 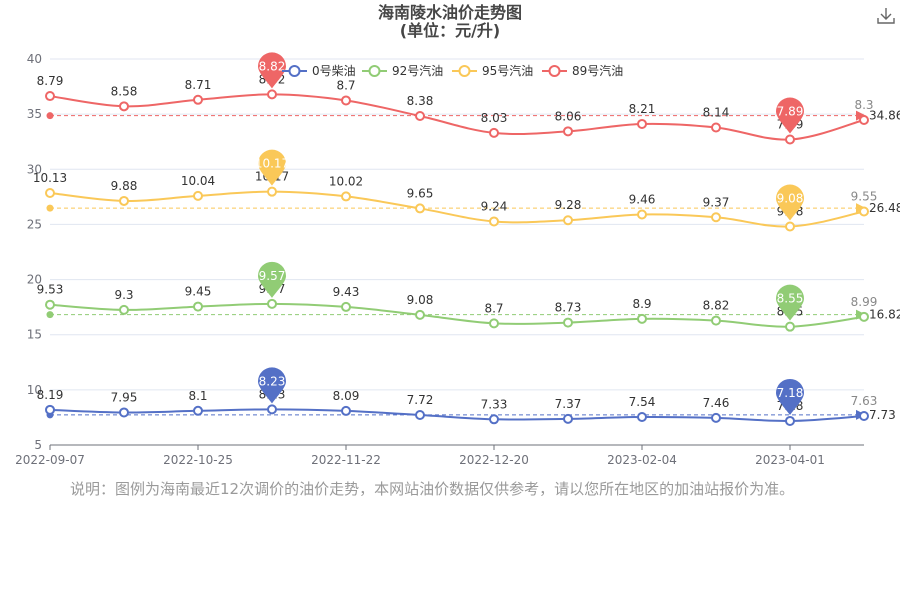 What do you see at coordinates (790, 393) in the screenshot?
I see `min-marker-label: 7.18` at bounding box center [790, 393].